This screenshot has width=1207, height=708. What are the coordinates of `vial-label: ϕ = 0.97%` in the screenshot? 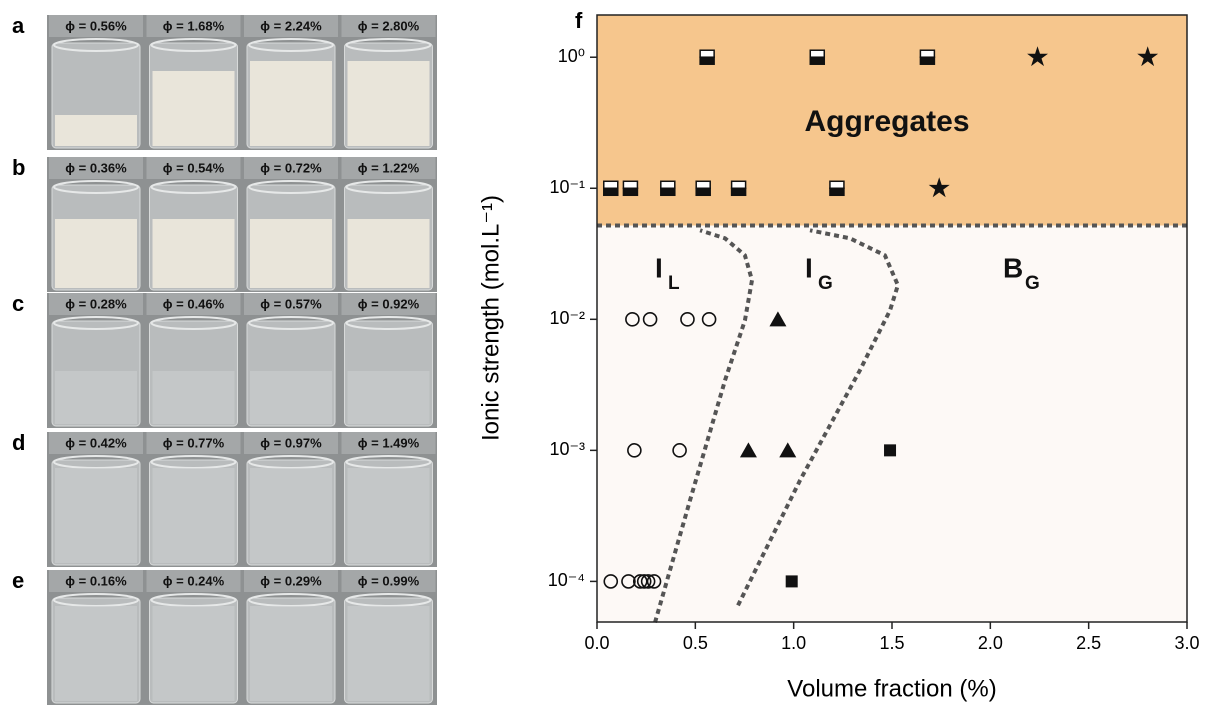 It's located at (291, 442).